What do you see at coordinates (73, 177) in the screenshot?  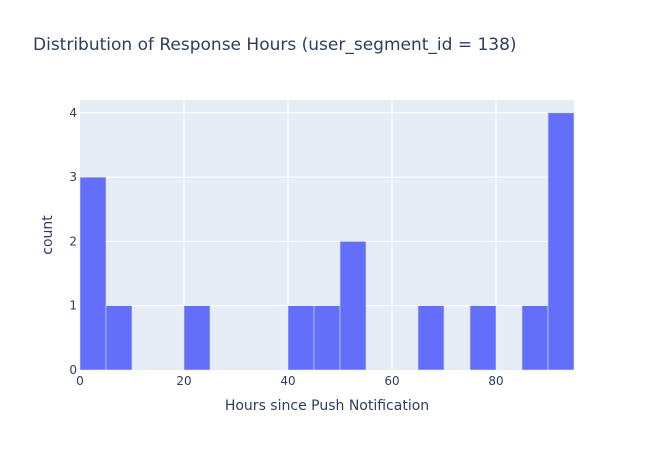 I see `y-tick-label: 3` at bounding box center [73, 177].